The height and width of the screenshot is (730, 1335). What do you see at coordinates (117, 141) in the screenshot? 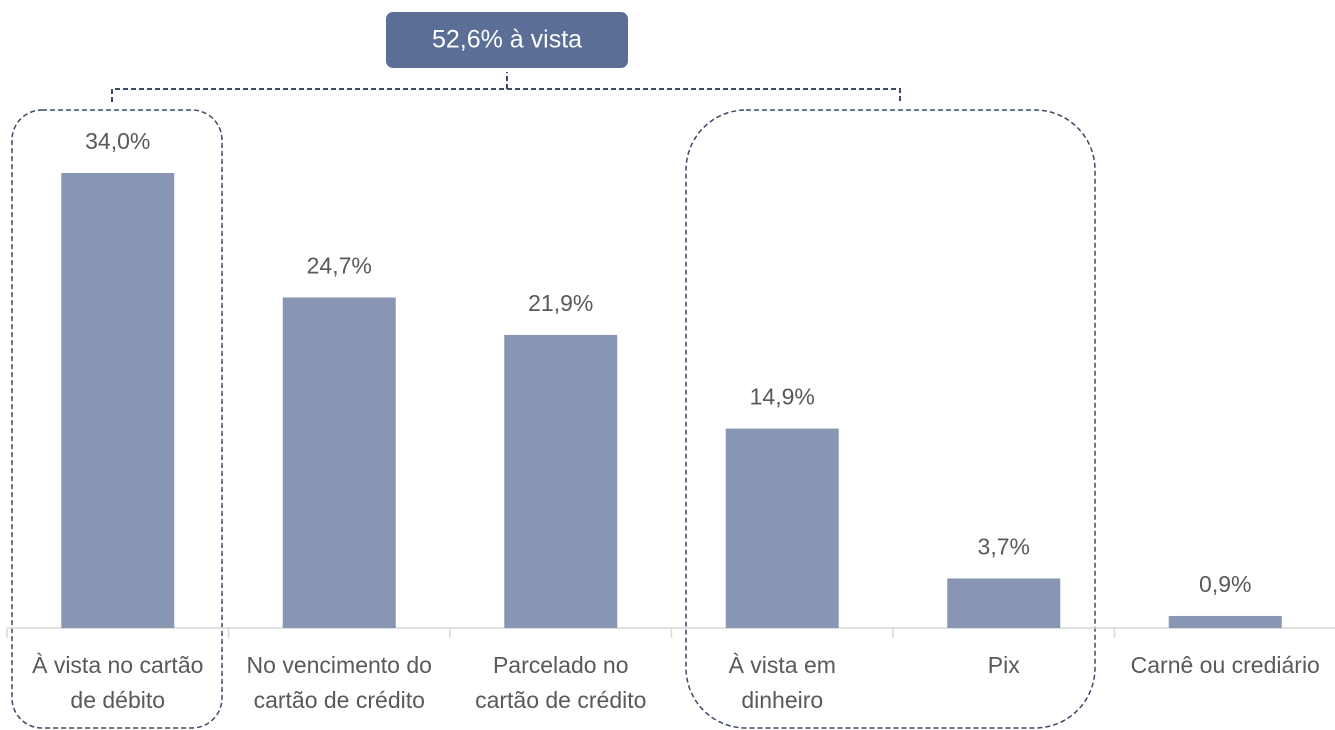
I see `value-label: 34,0%` at bounding box center [117, 141].